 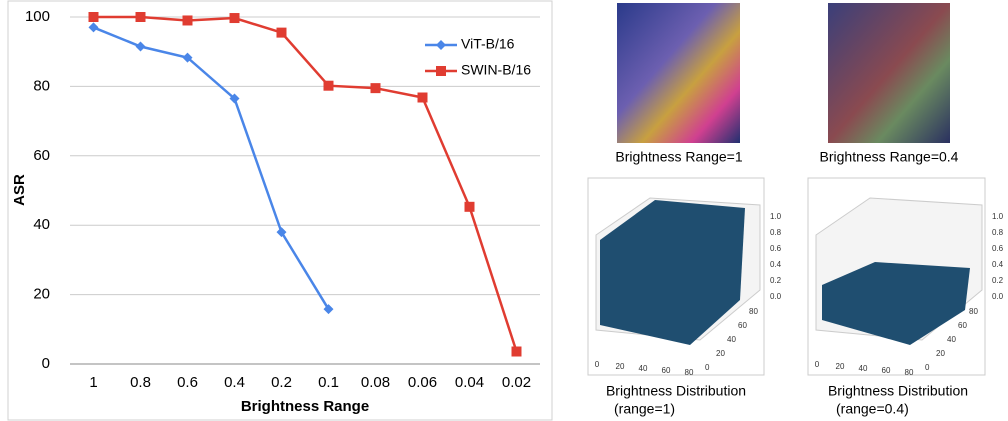 What do you see at coordinates (488, 44) in the screenshot?
I see `legend-label: ViT-B/16` at bounding box center [488, 44].